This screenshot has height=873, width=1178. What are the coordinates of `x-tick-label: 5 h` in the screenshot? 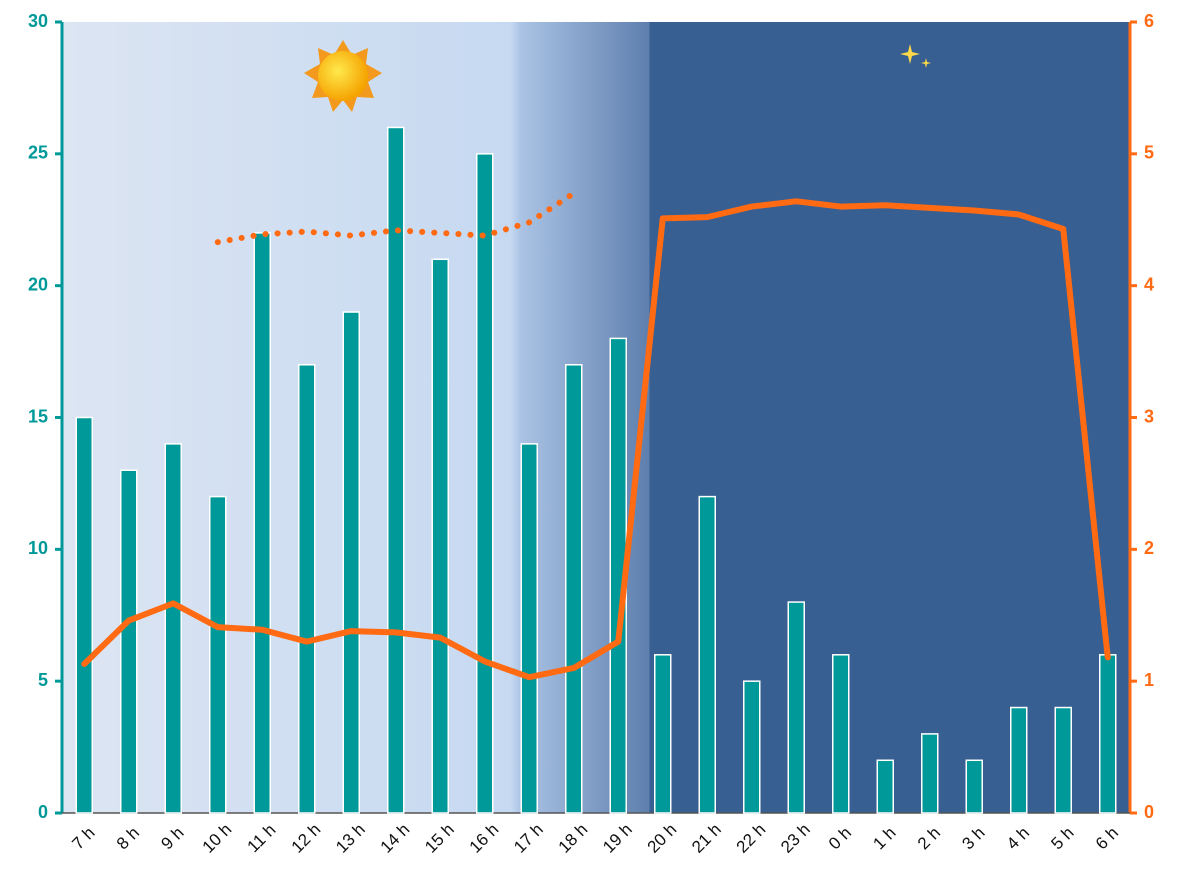 It's located at (1062, 838).